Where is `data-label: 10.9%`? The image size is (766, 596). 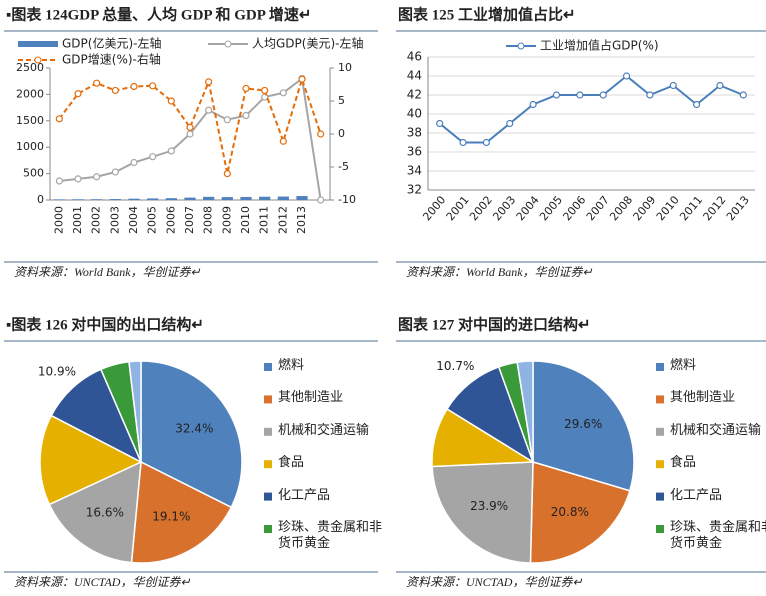 data-label: 10.9% is located at coordinates (57, 371).